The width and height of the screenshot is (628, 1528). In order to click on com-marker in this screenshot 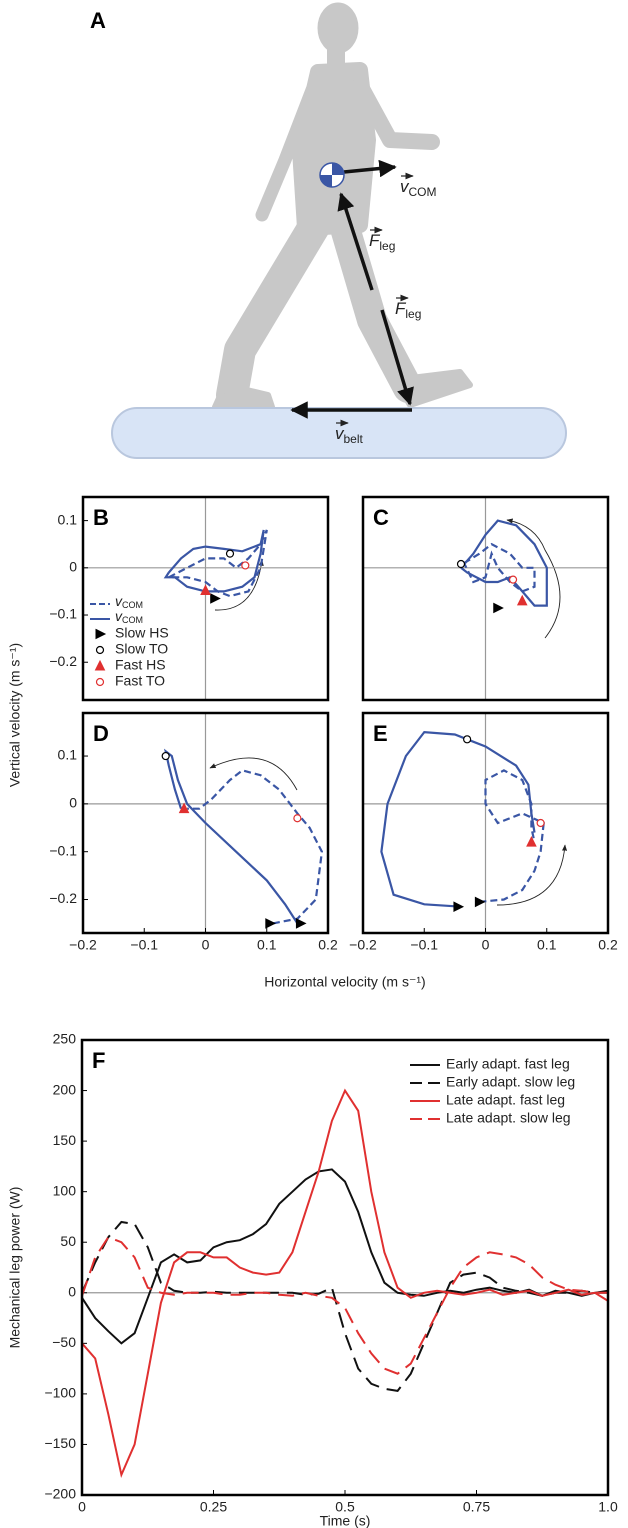, I will do `click(332, 175)`.